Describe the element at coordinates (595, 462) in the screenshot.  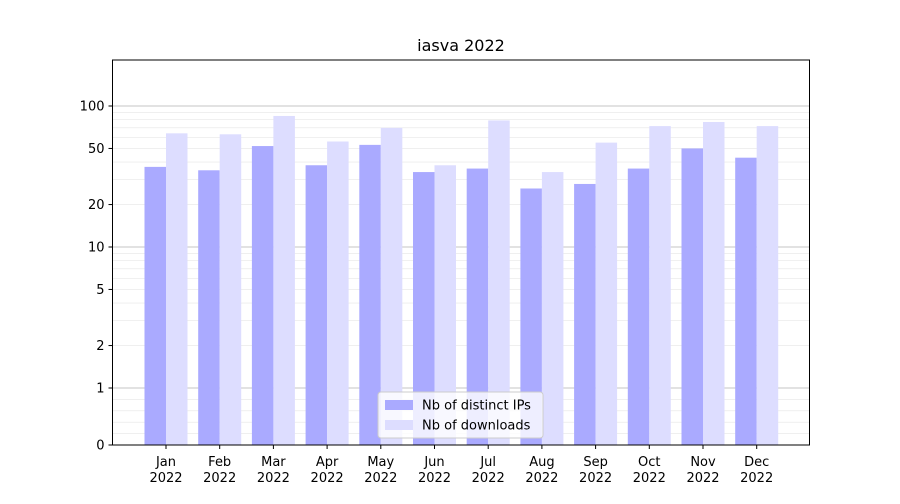
I see `x-tick-label: Sep` at that location.